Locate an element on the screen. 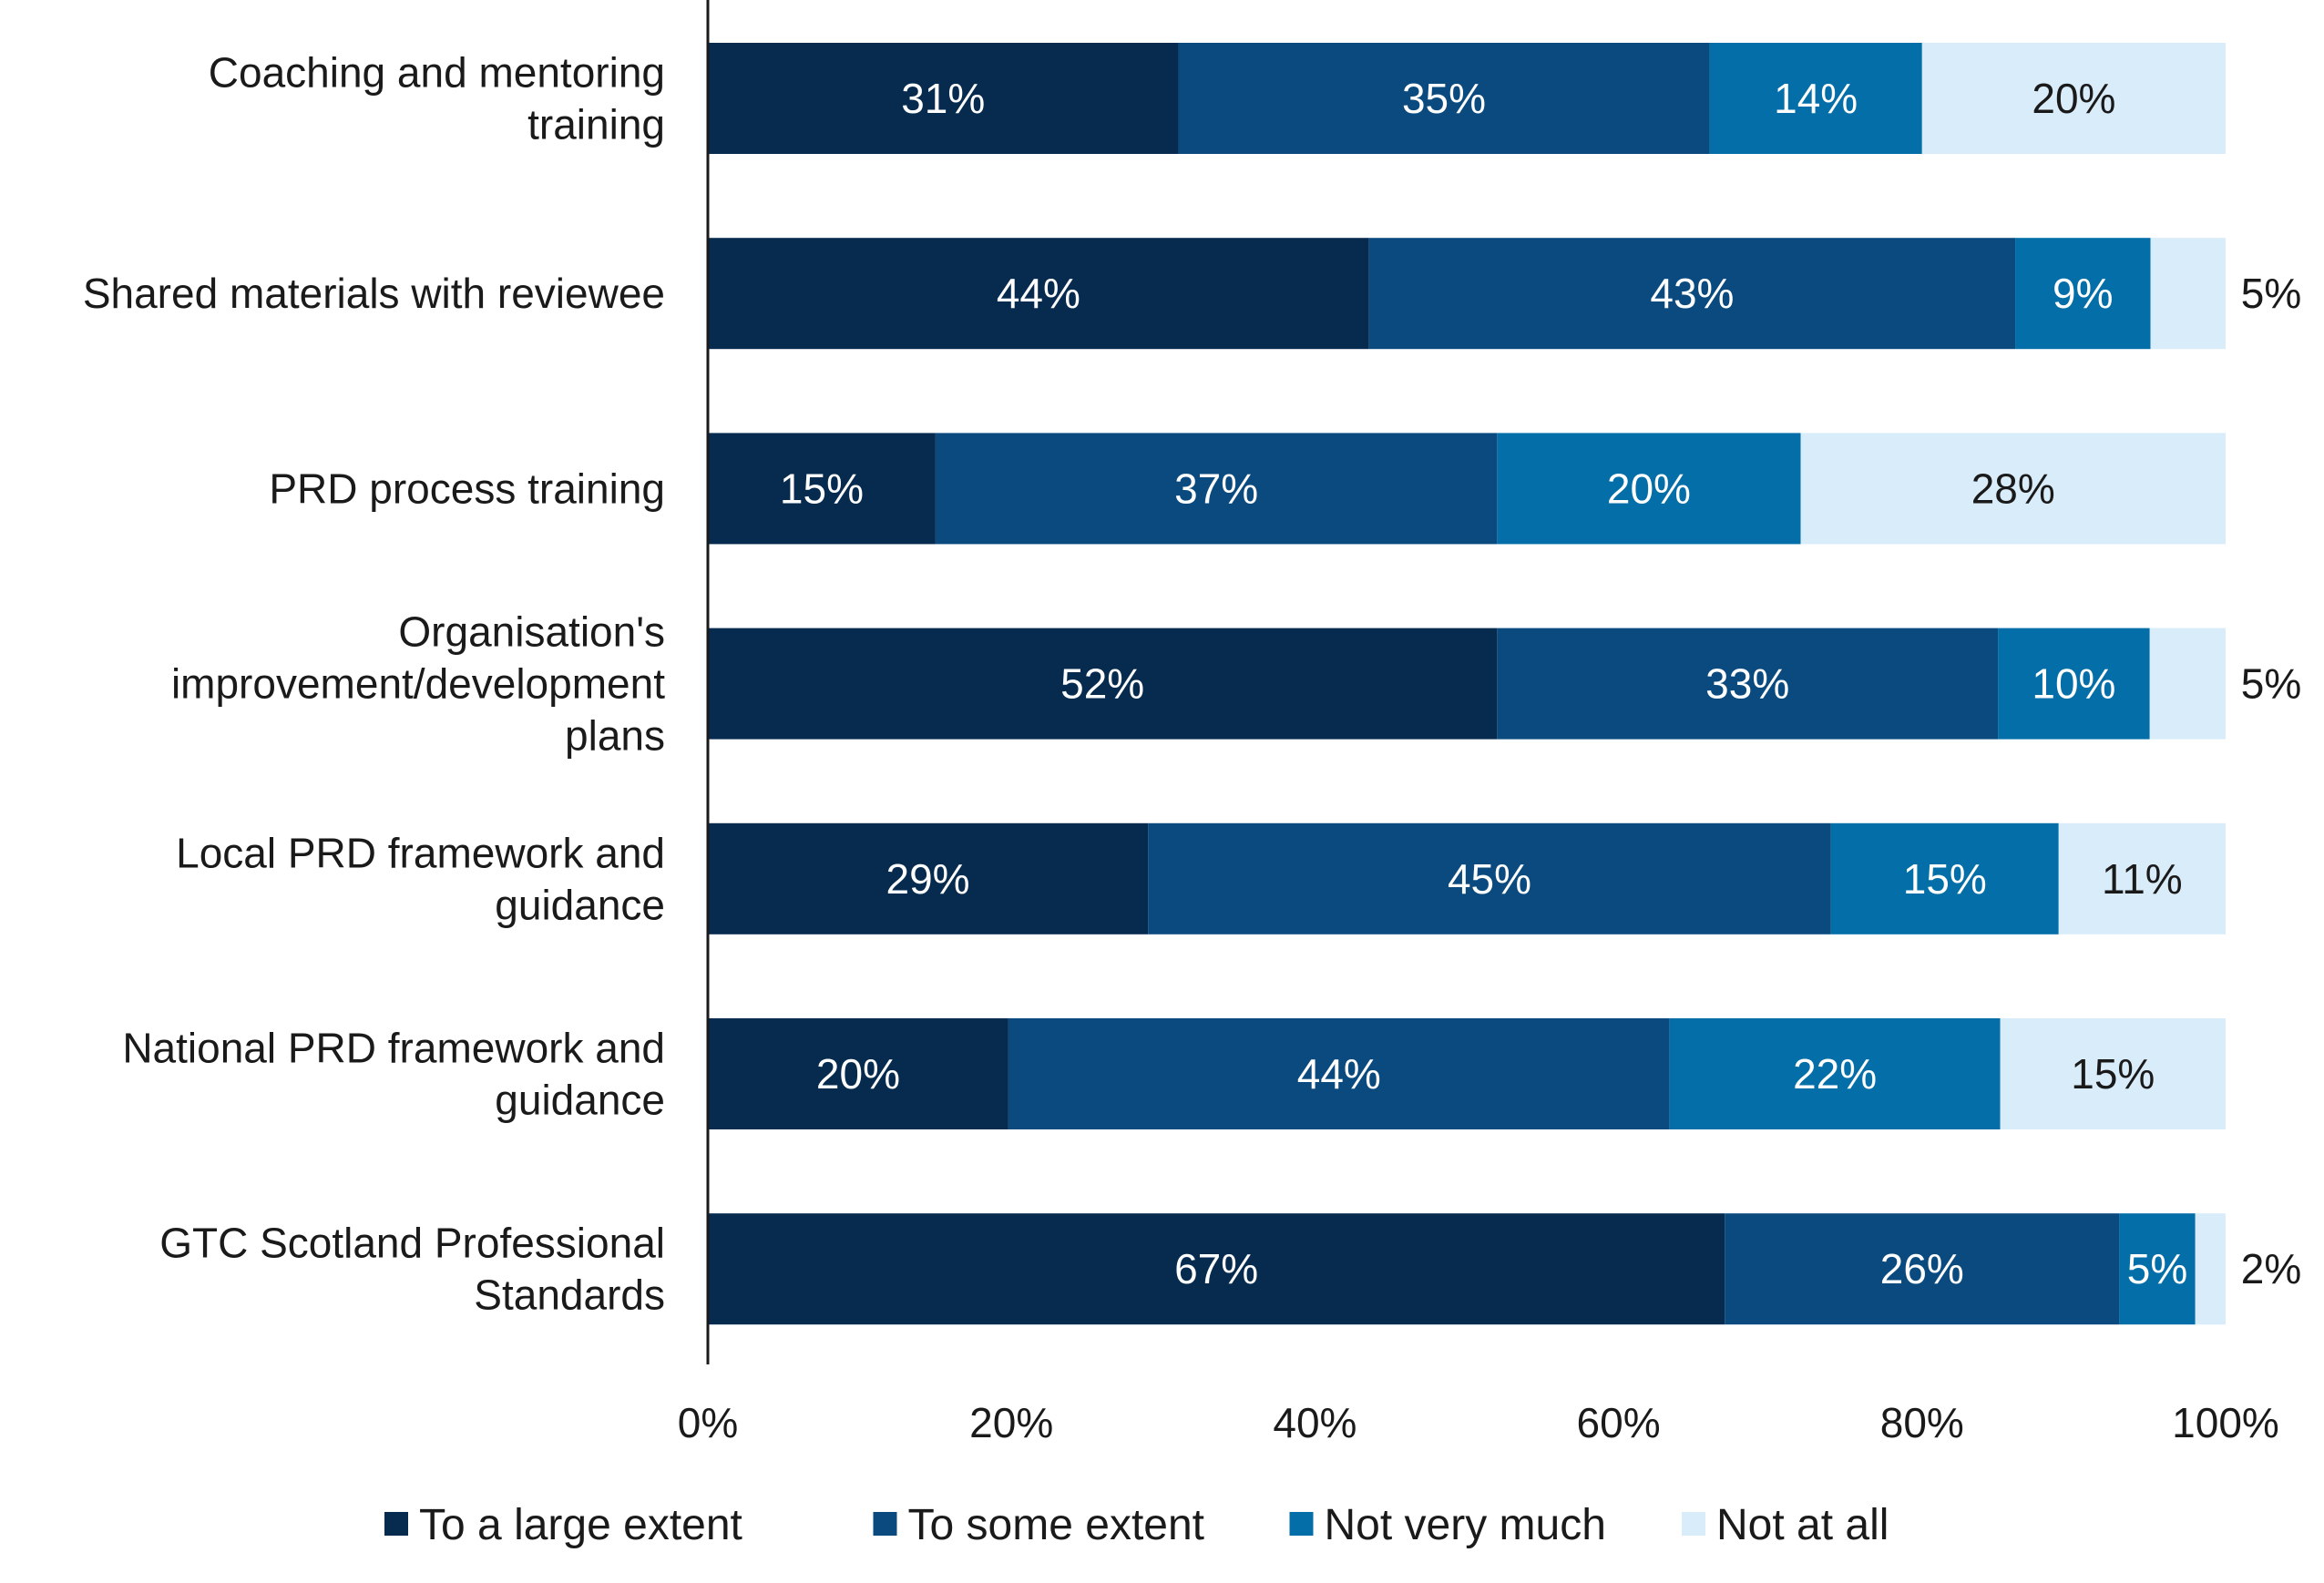 The width and height of the screenshot is (2324, 1583). data-label: 14% is located at coordinates (1816, 98).